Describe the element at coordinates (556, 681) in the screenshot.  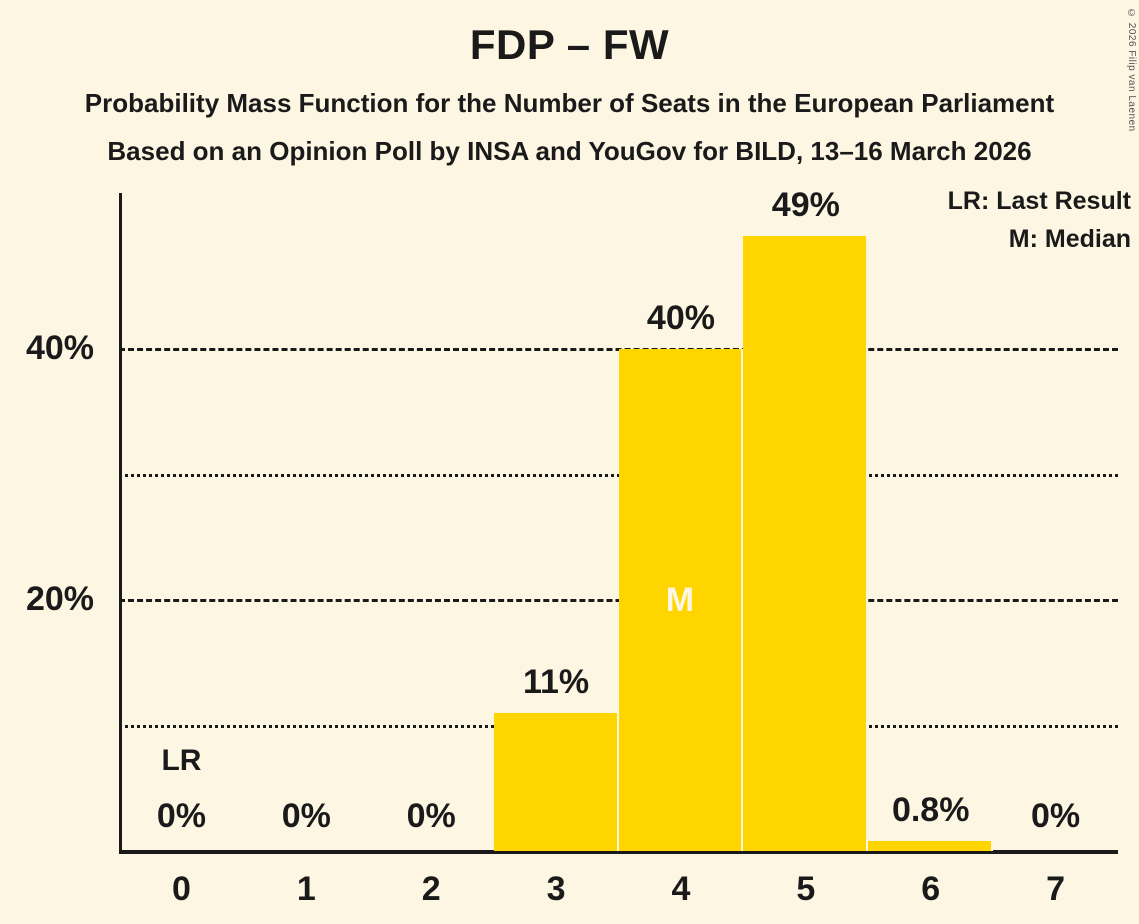
I see `bar-value-label-3: 11%` at that location.